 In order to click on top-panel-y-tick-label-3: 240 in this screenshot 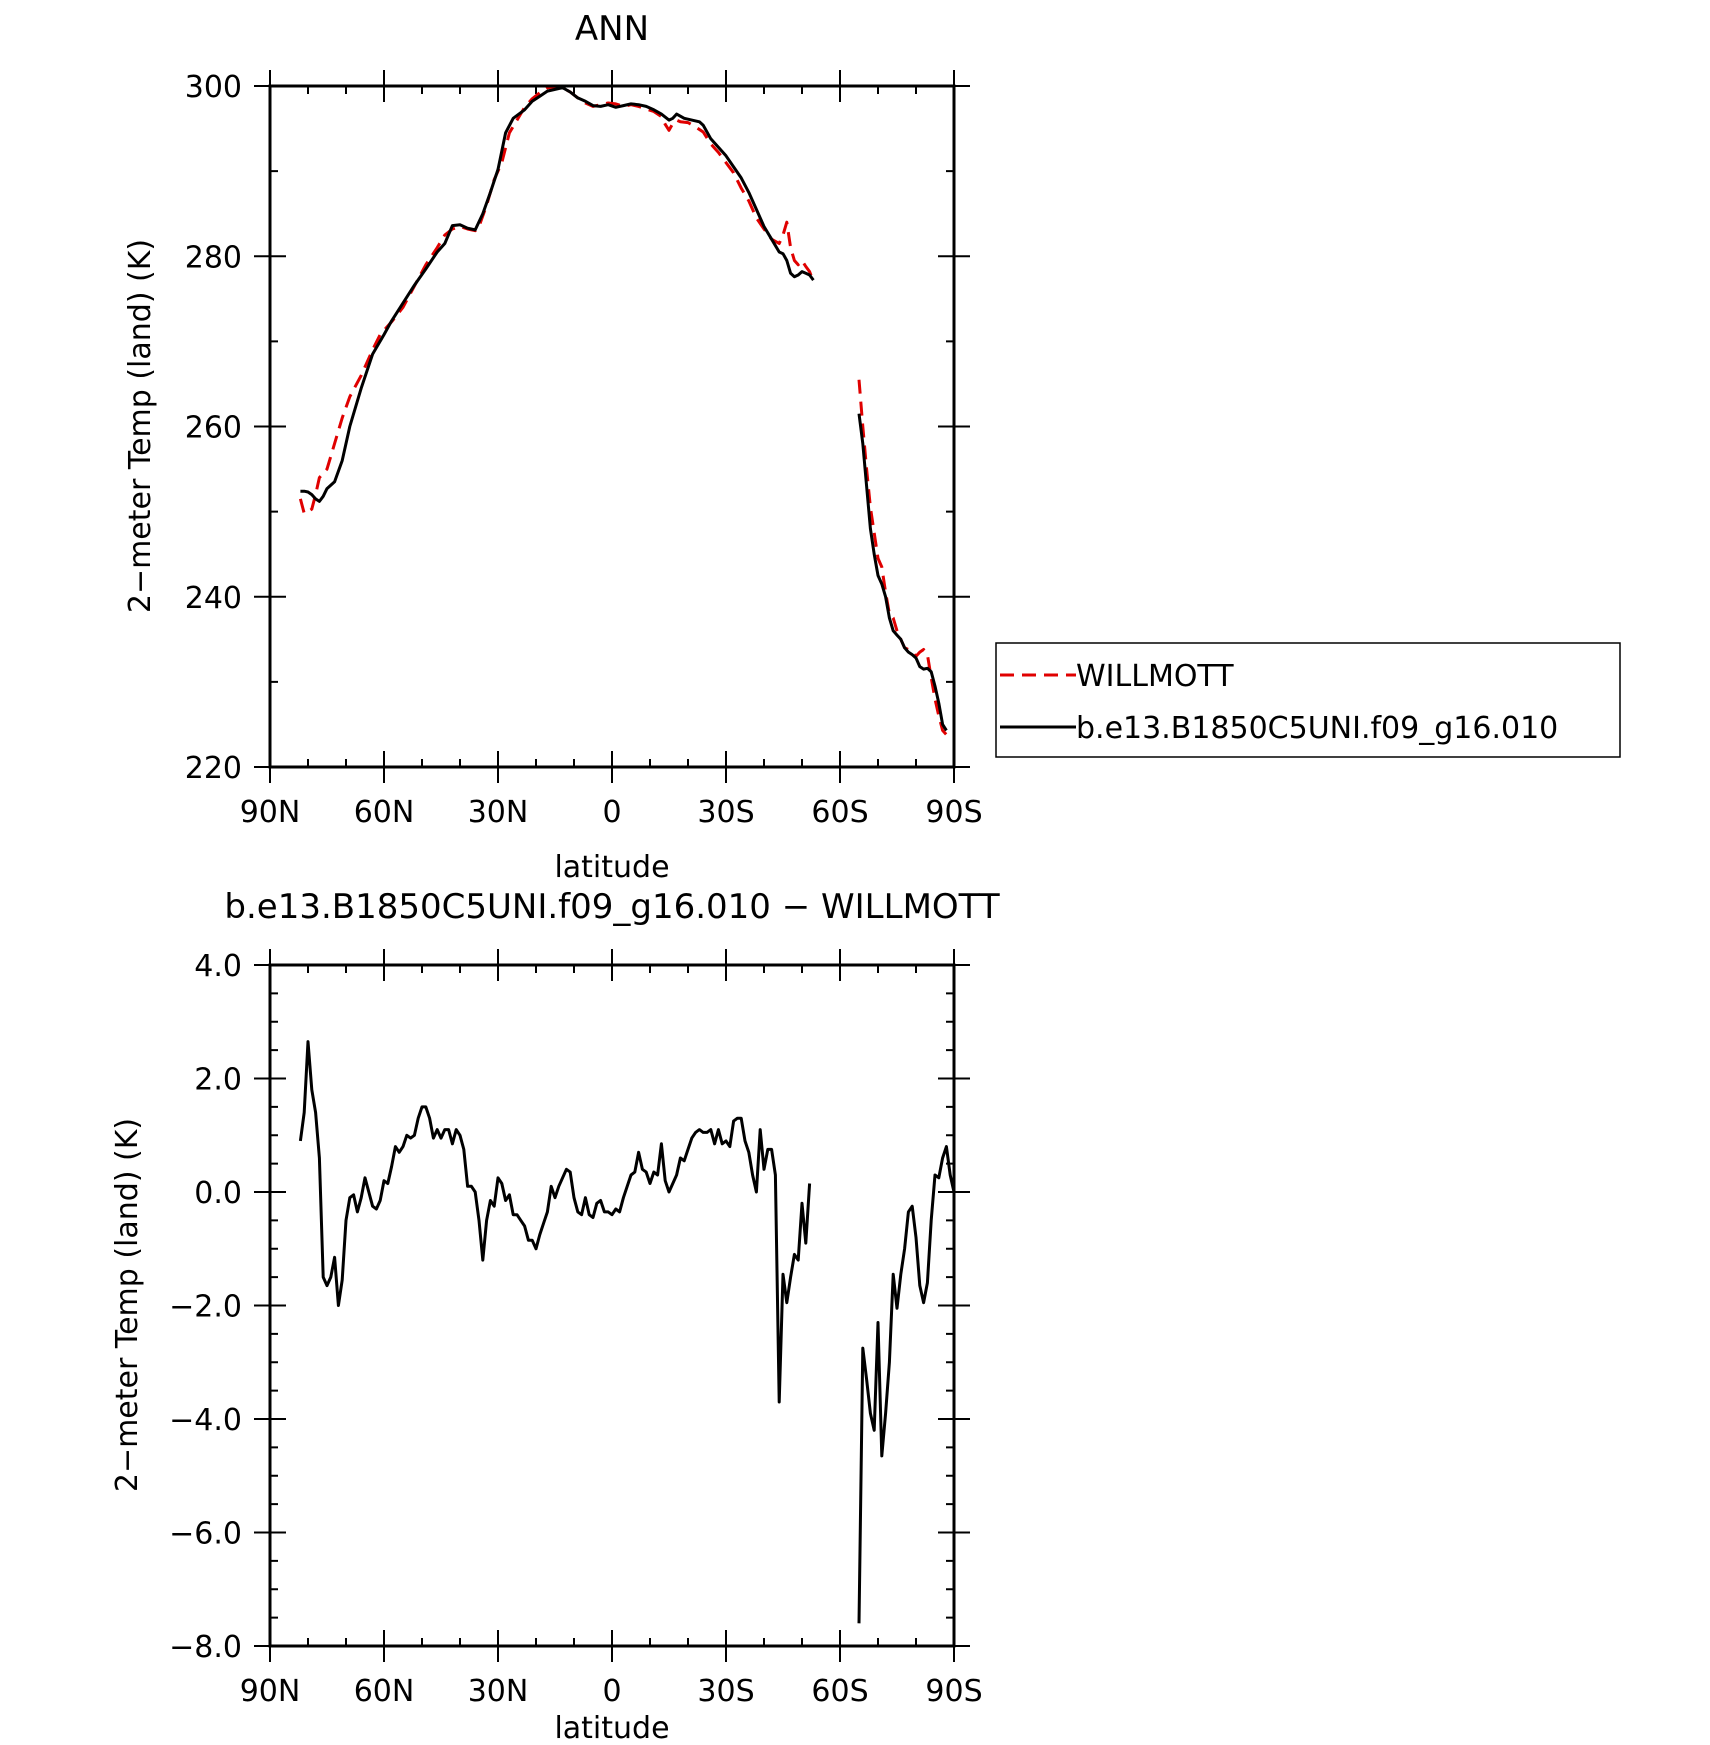, I will do `click(213, 598)`.